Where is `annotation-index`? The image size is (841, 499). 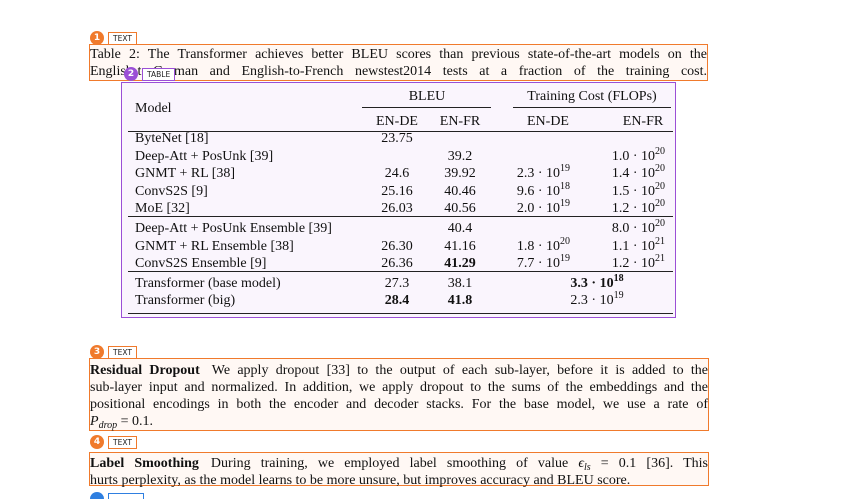 annotation-index is located at coordinates (97, 495).